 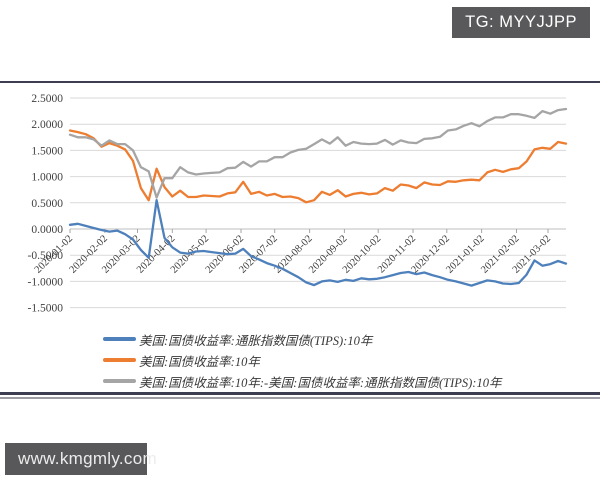 What do you see at coordinates (119, 381) in the screenshot?
I see `legend-swatch-gray-icon` at bounding box center [119, 381].